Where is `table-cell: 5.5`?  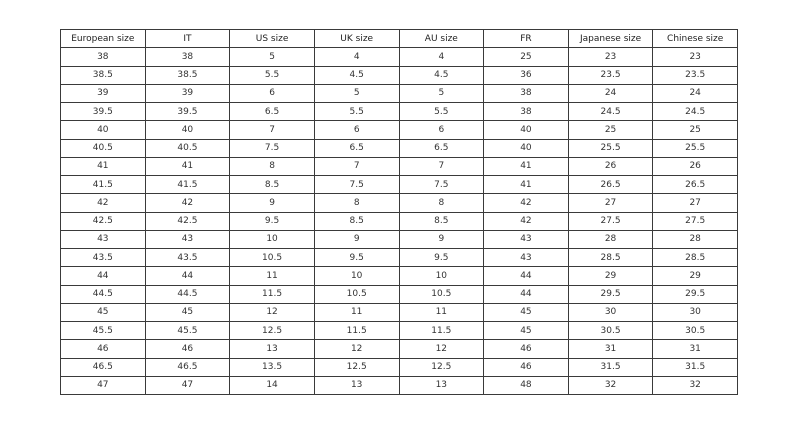 table-cell: 5.5 is located at coordinates (272, 75).